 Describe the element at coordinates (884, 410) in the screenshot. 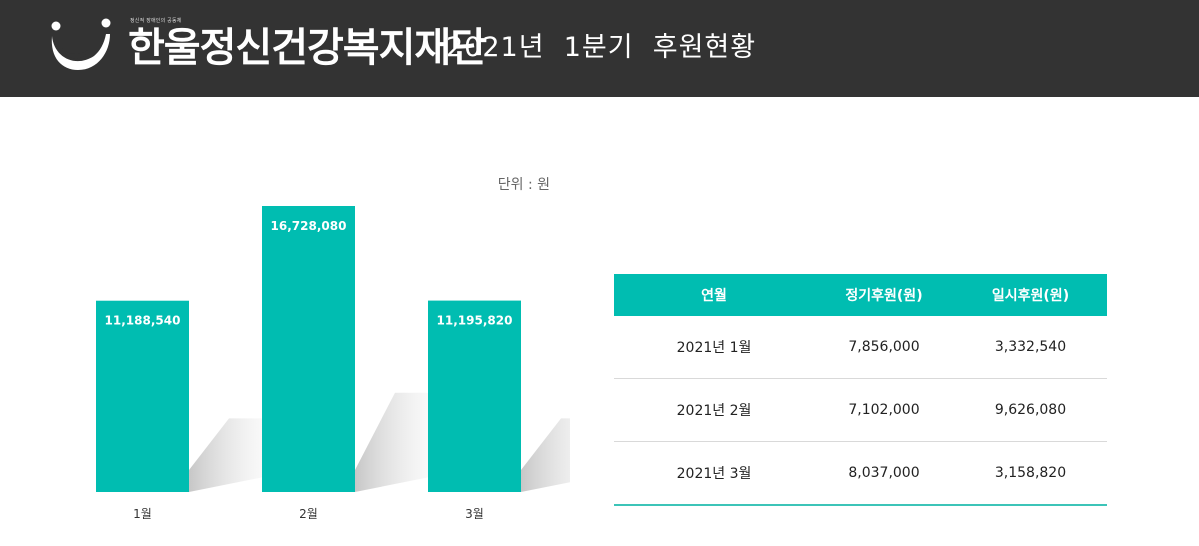

I see `cell-regular: 7,102,000` at that location.